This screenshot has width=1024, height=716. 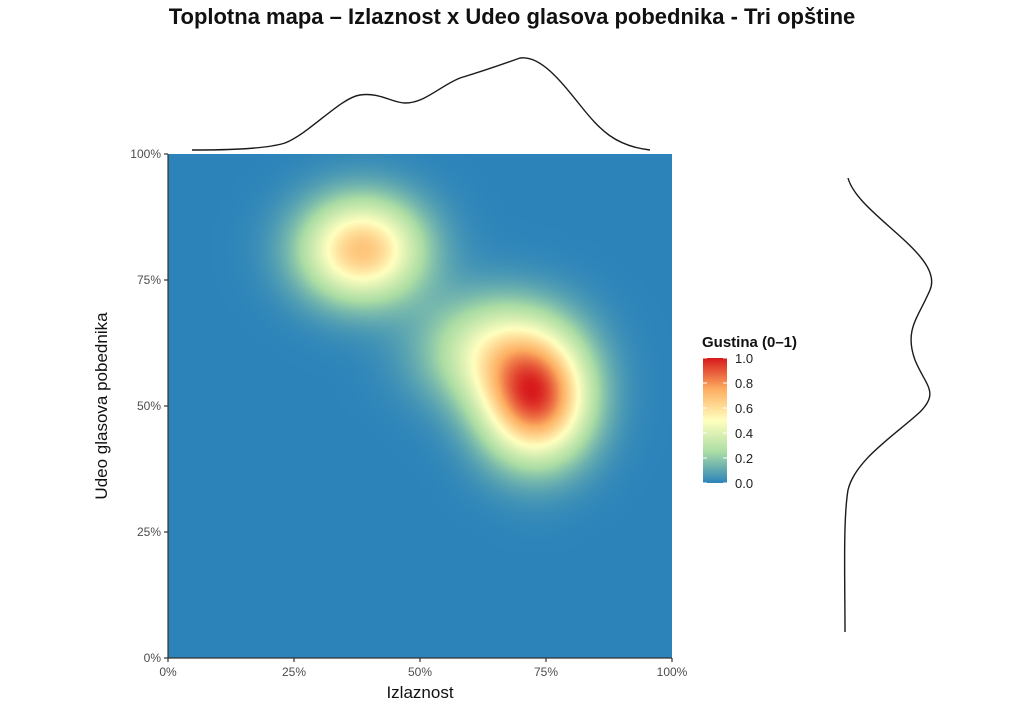 I want to click on y-tick-label: 100%, so click(x=145, y=154).